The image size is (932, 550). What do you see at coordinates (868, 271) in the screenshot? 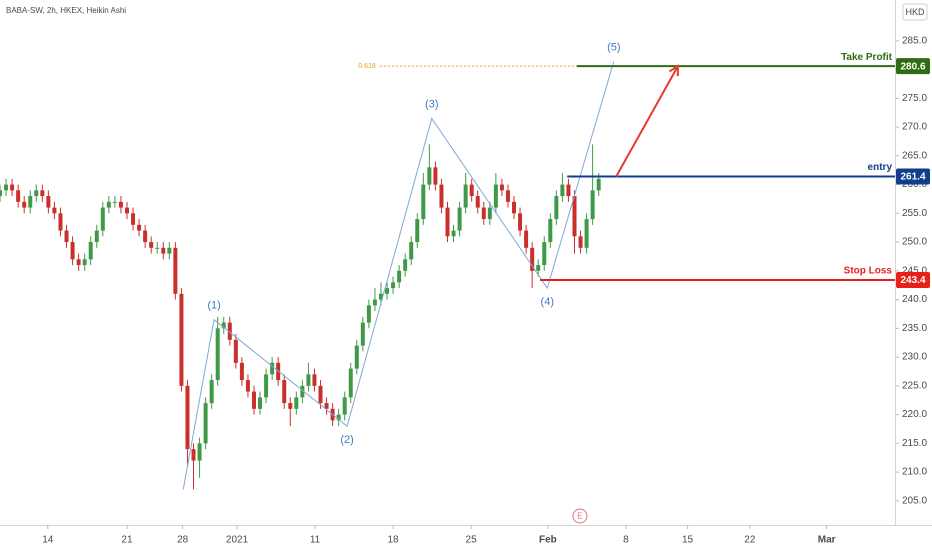
I see `level-name: Stop Loss` at bounding box center [868, 271].